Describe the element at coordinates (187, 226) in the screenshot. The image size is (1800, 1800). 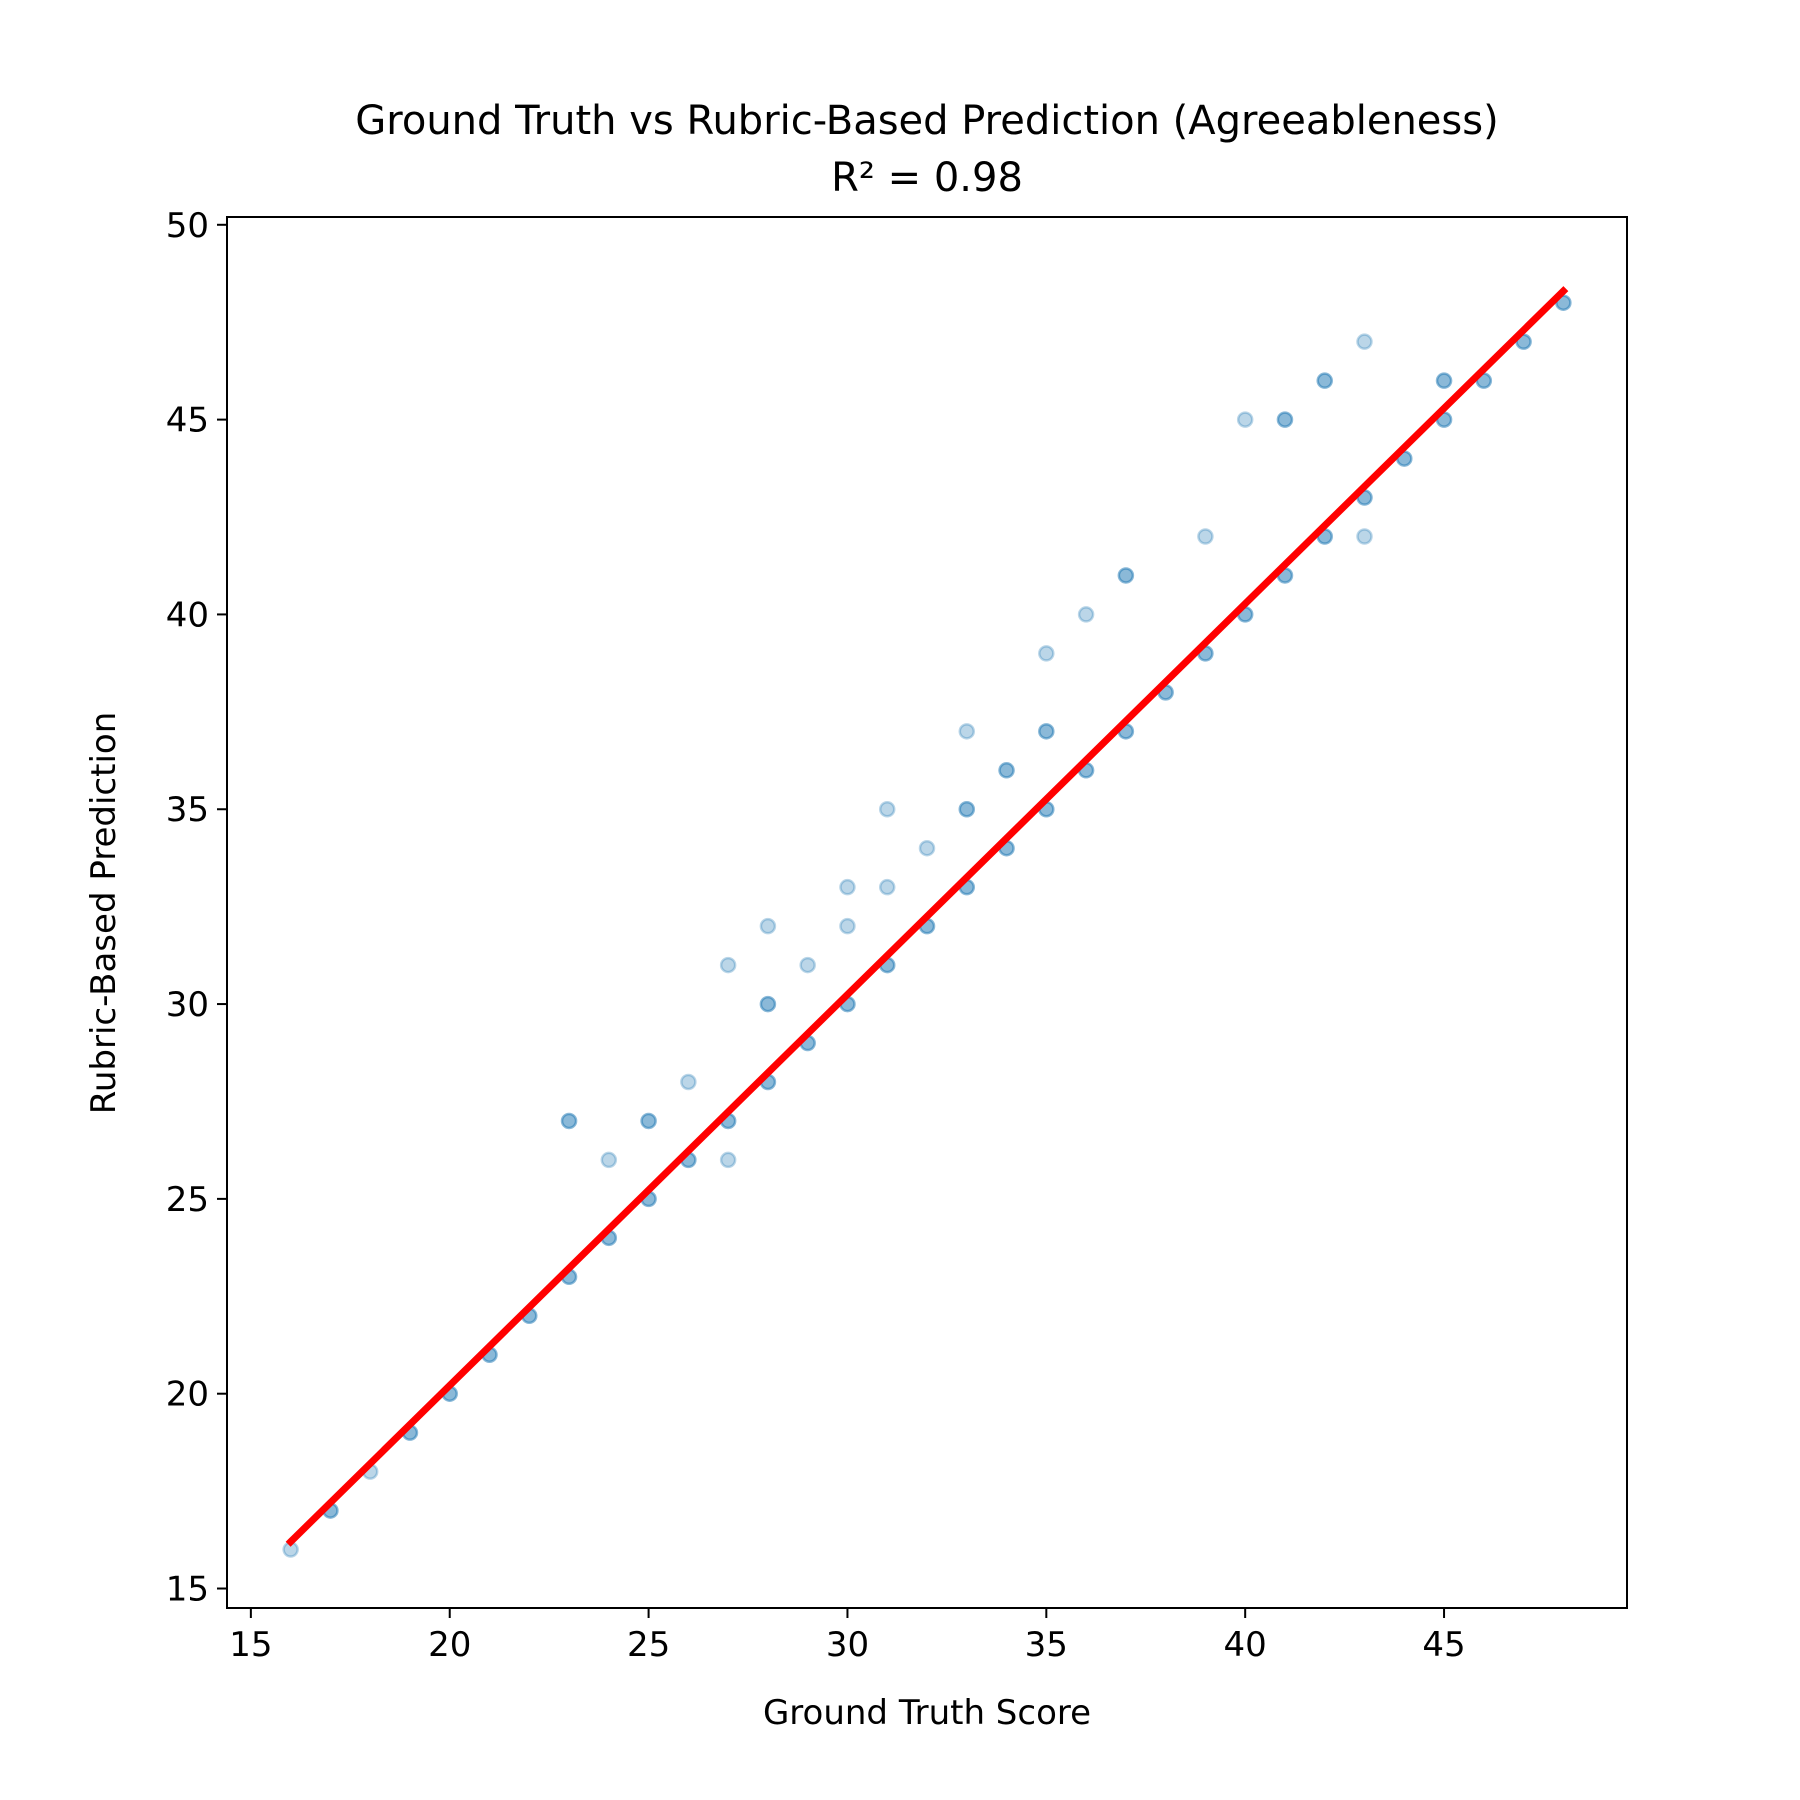
I see `y-tick-label: 50` at that location.